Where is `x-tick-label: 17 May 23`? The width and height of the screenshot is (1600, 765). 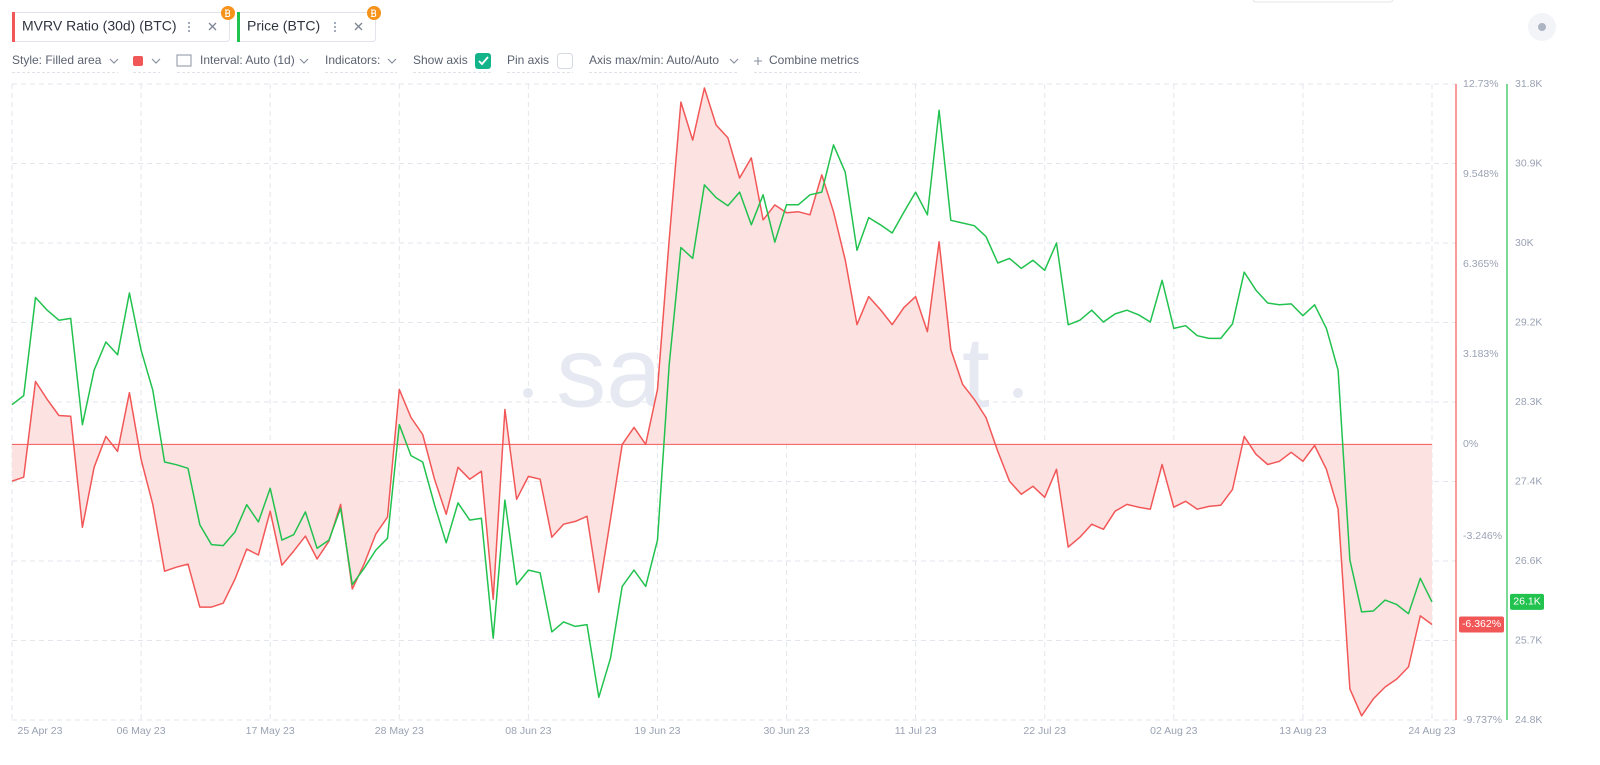 x-tick-label: 17 May 23 is located at coordinates (270, 731).